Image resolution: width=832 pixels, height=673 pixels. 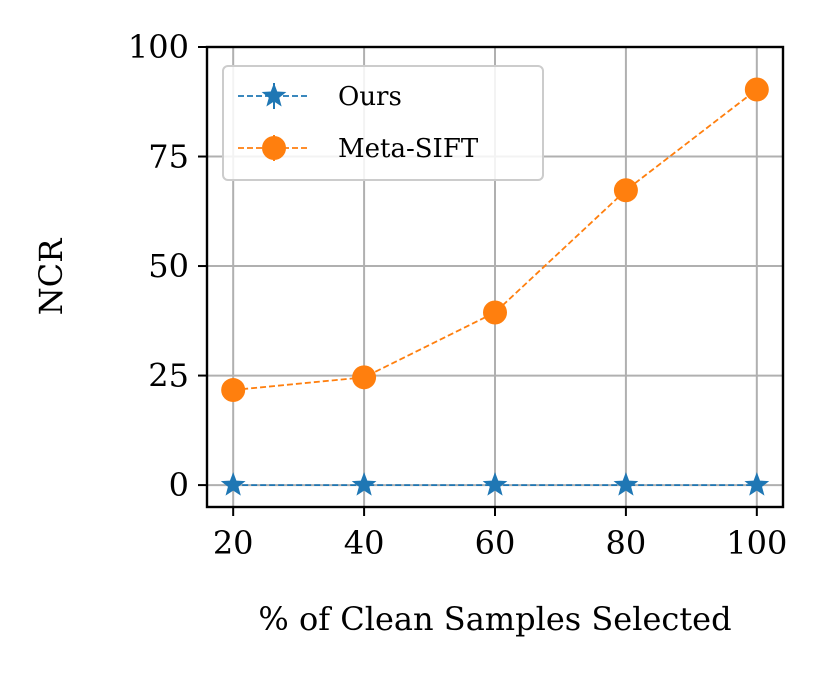 What do you see at coordinates (358, 123) in the screenshot?
I see `legend-entries: Ours Meta-SIFT` at bounding box center [358, 123].